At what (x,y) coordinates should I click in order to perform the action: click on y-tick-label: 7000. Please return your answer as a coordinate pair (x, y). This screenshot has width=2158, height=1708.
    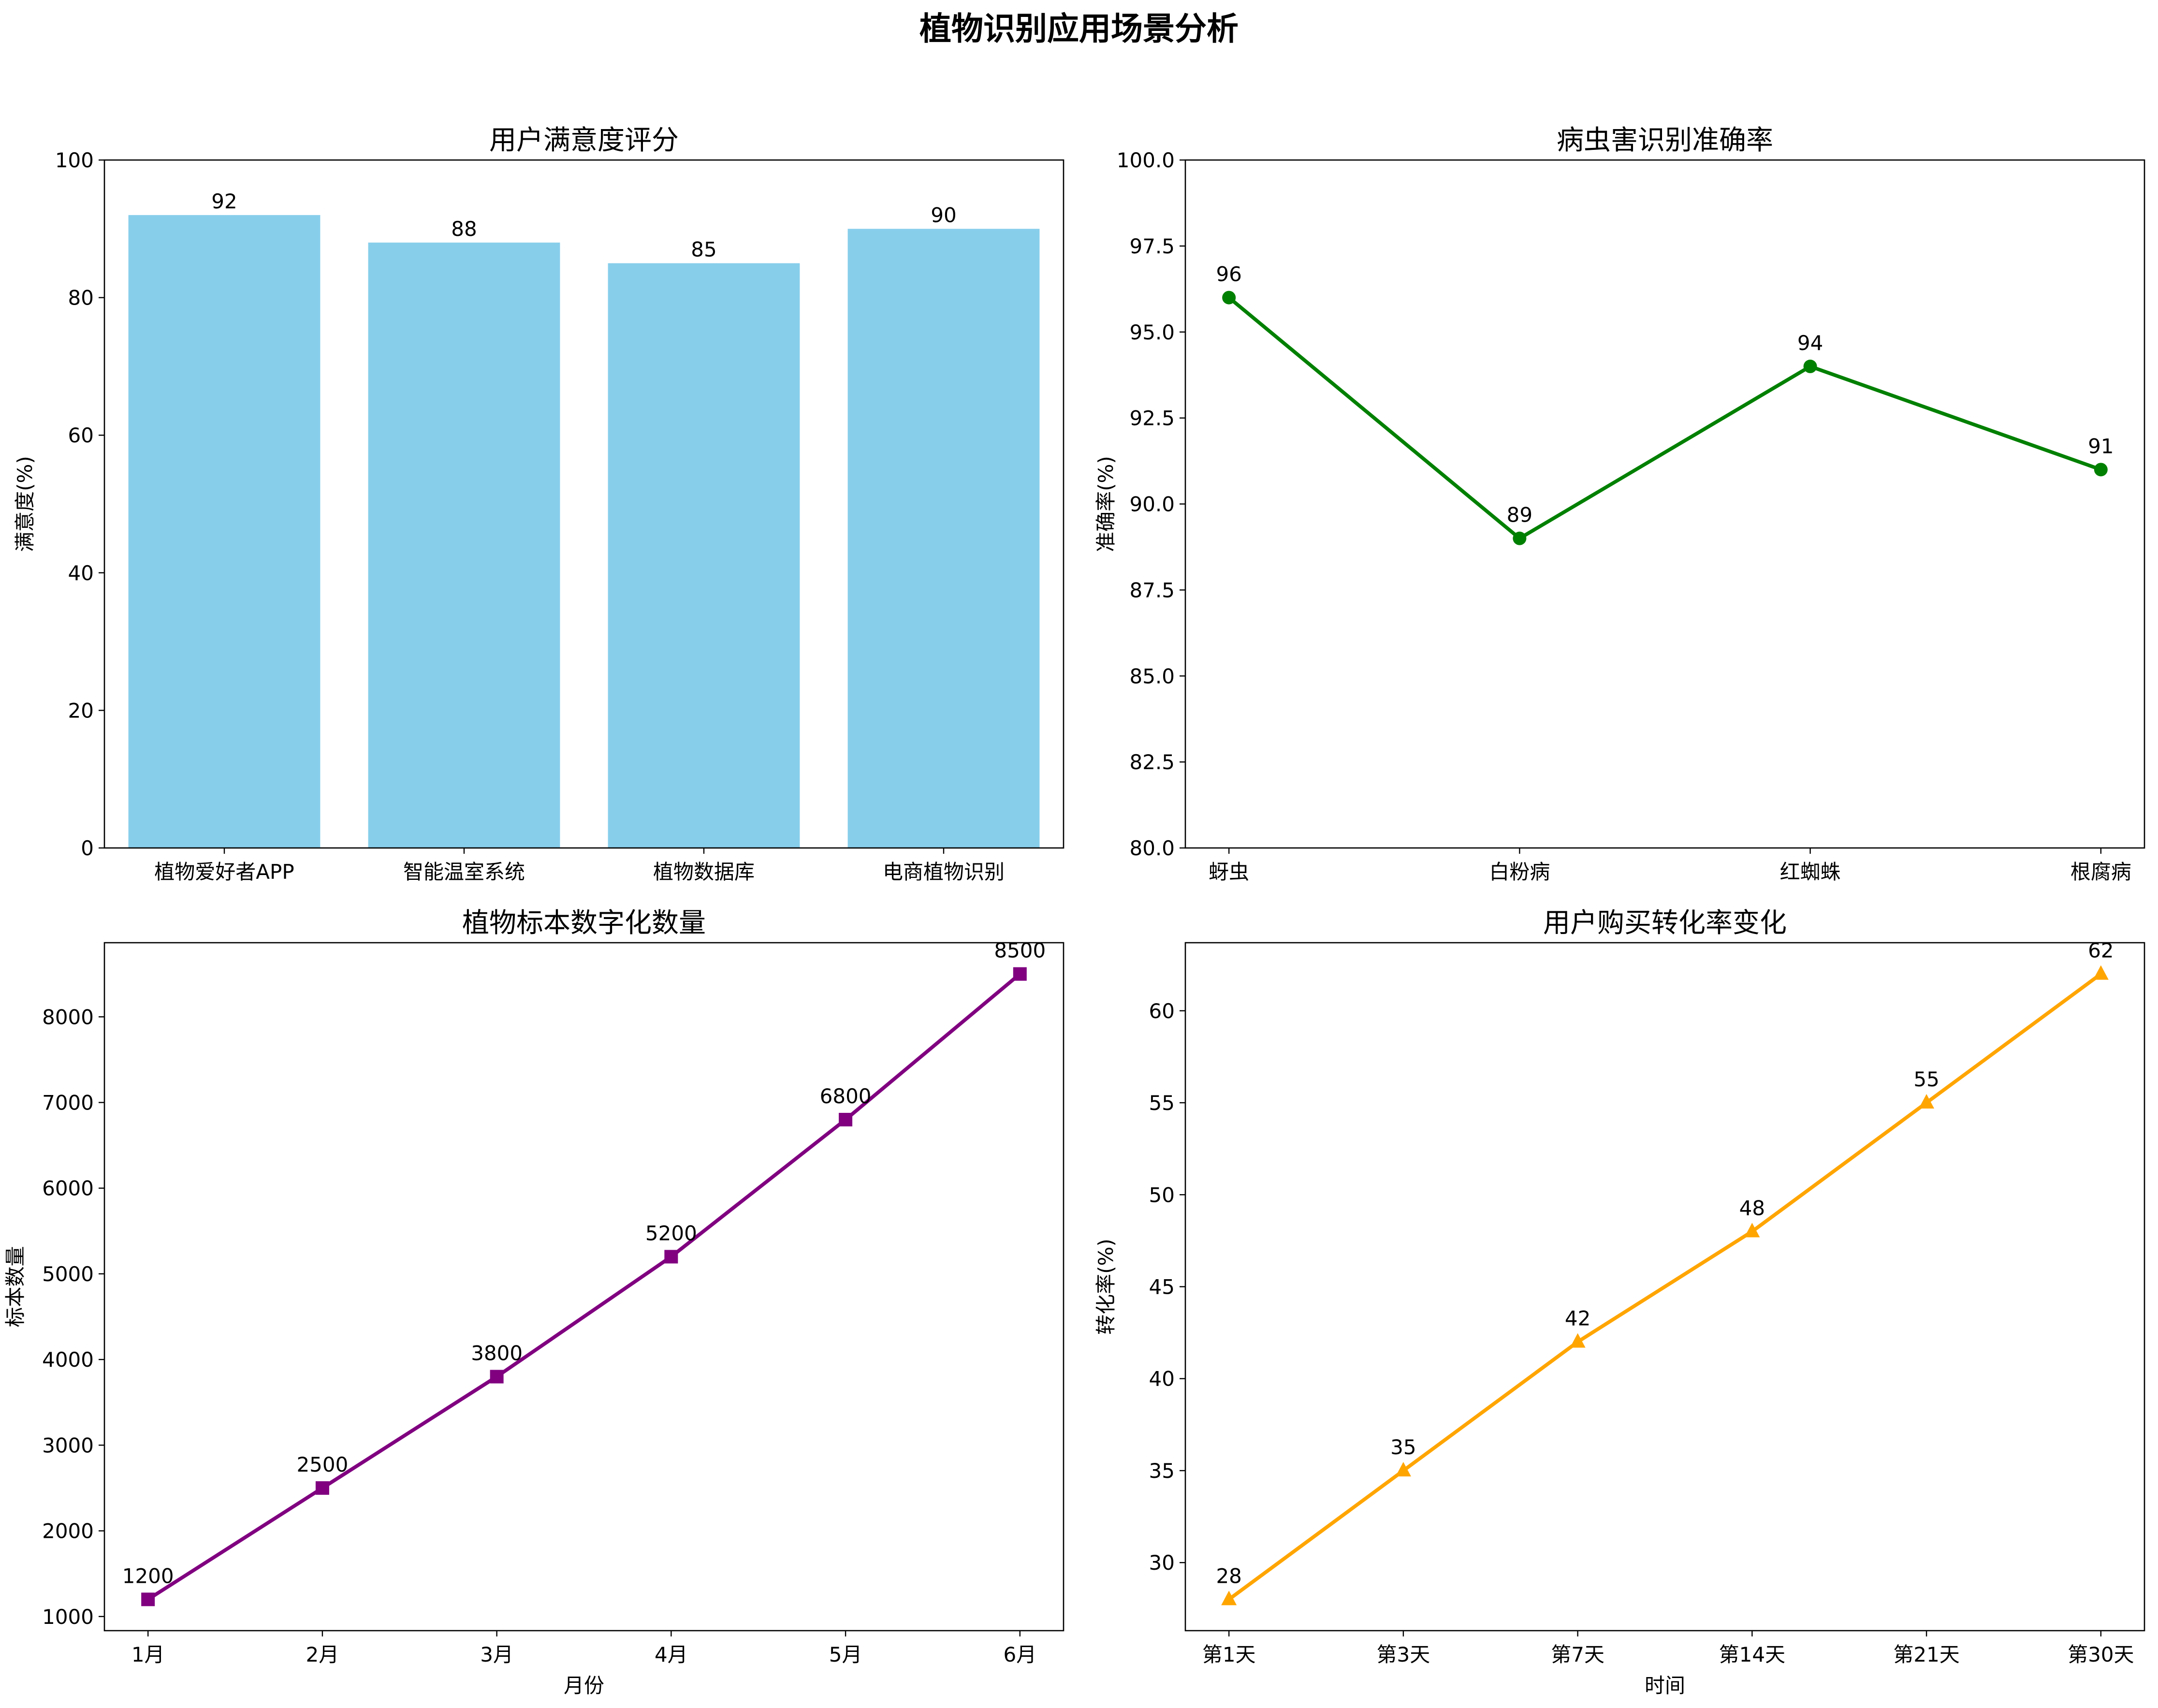
    Looking at the image, I should click on (68, 1102).